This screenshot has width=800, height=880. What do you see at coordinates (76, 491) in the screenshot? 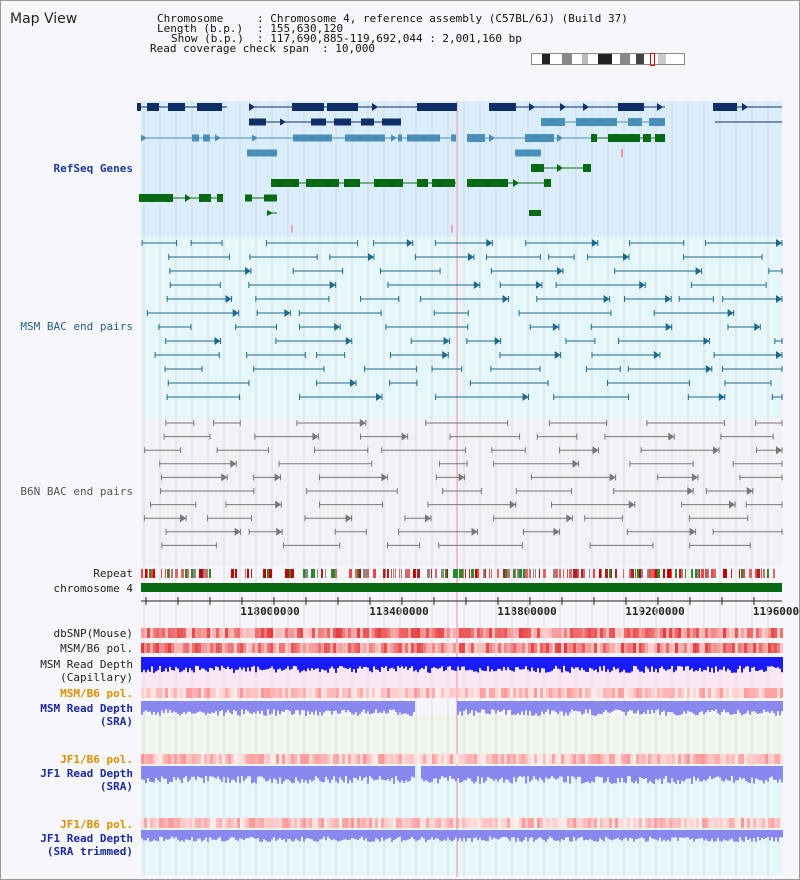
I see `b6n-bac-label: B6N BAC end pairs` at bounding box center [76, 491].